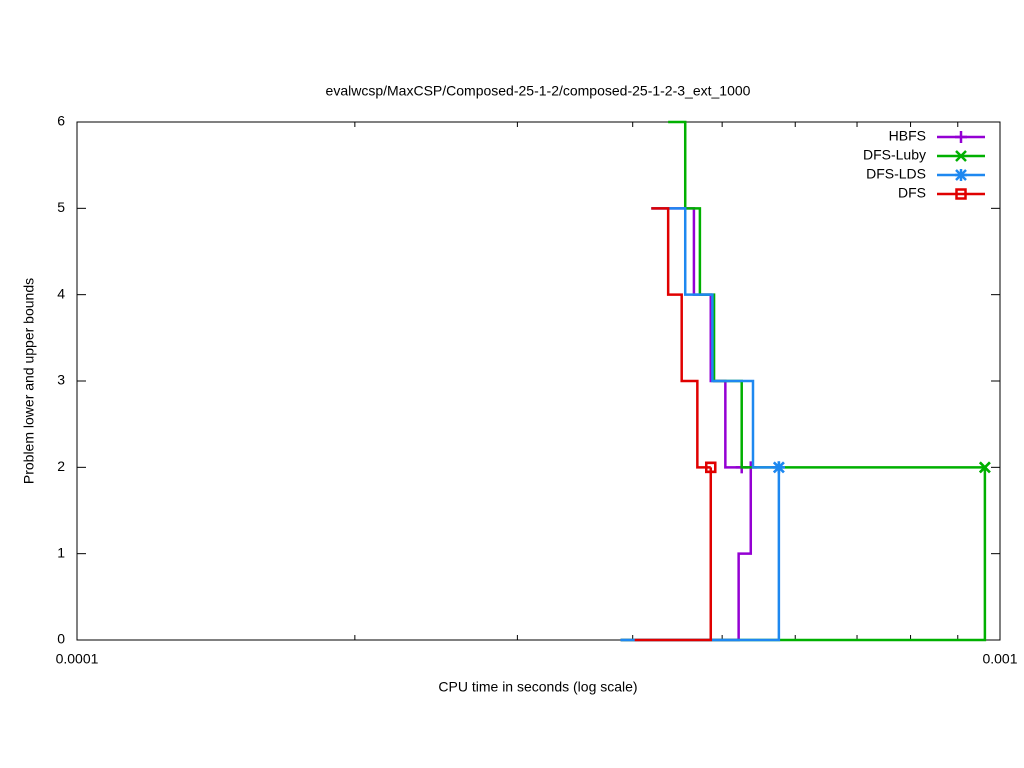 This screenshot has height=768, width=1024. What do you see at coordinates (912, 193) in the screenshot?
I see `legend-label: DFS` at bounding box center [912, 193].